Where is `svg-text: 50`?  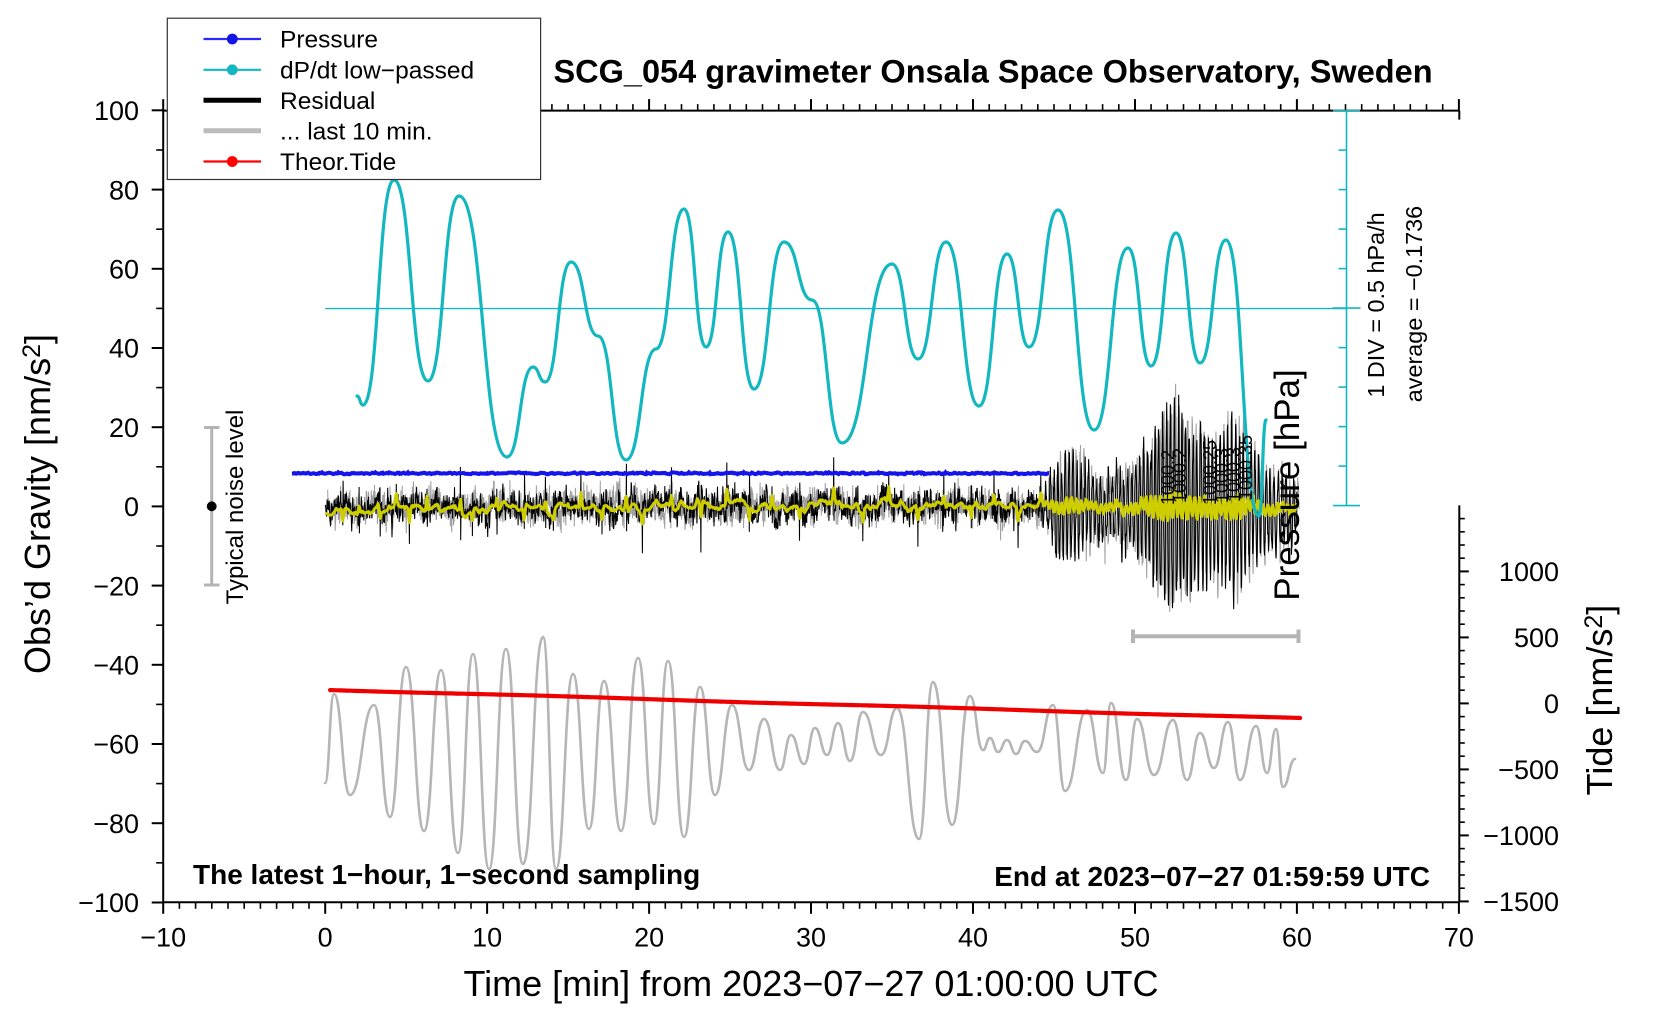 svg-text: 50 is located at coordinates (1135, 938).